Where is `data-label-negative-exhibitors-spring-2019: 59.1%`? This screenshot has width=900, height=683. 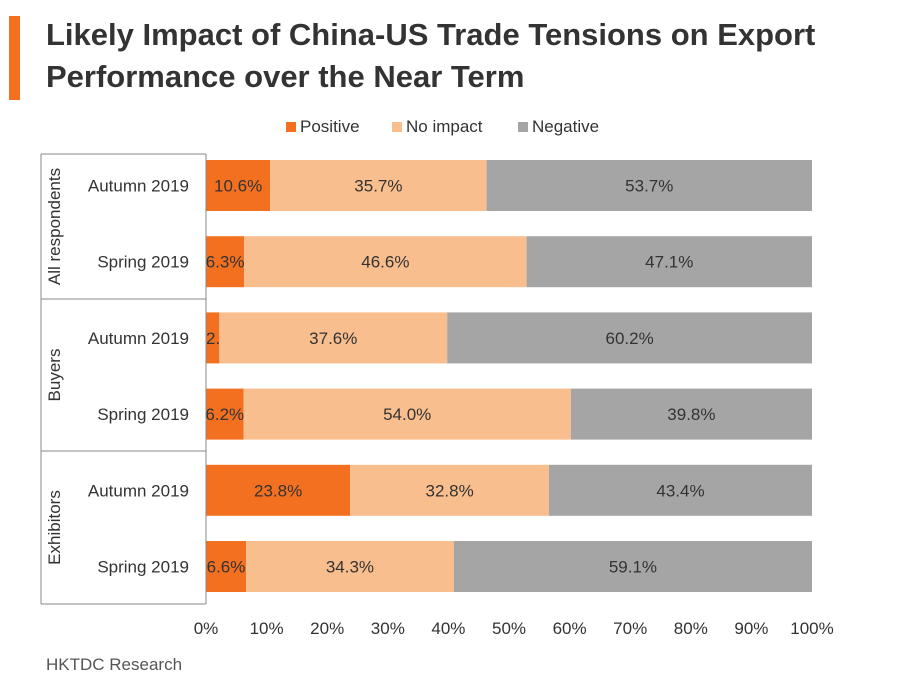 data-label-negative-exhibitors-spring-2019: 59.1% is located at coordinates (633, 567).